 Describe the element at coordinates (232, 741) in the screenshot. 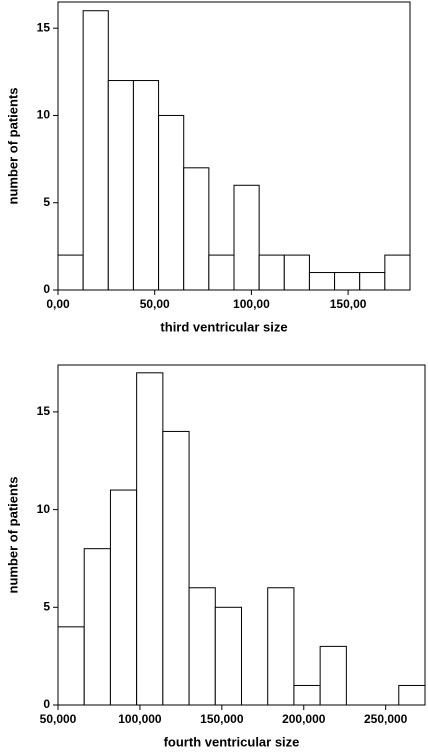

I see `x-axis-title: fourth ventricular size` at that location.